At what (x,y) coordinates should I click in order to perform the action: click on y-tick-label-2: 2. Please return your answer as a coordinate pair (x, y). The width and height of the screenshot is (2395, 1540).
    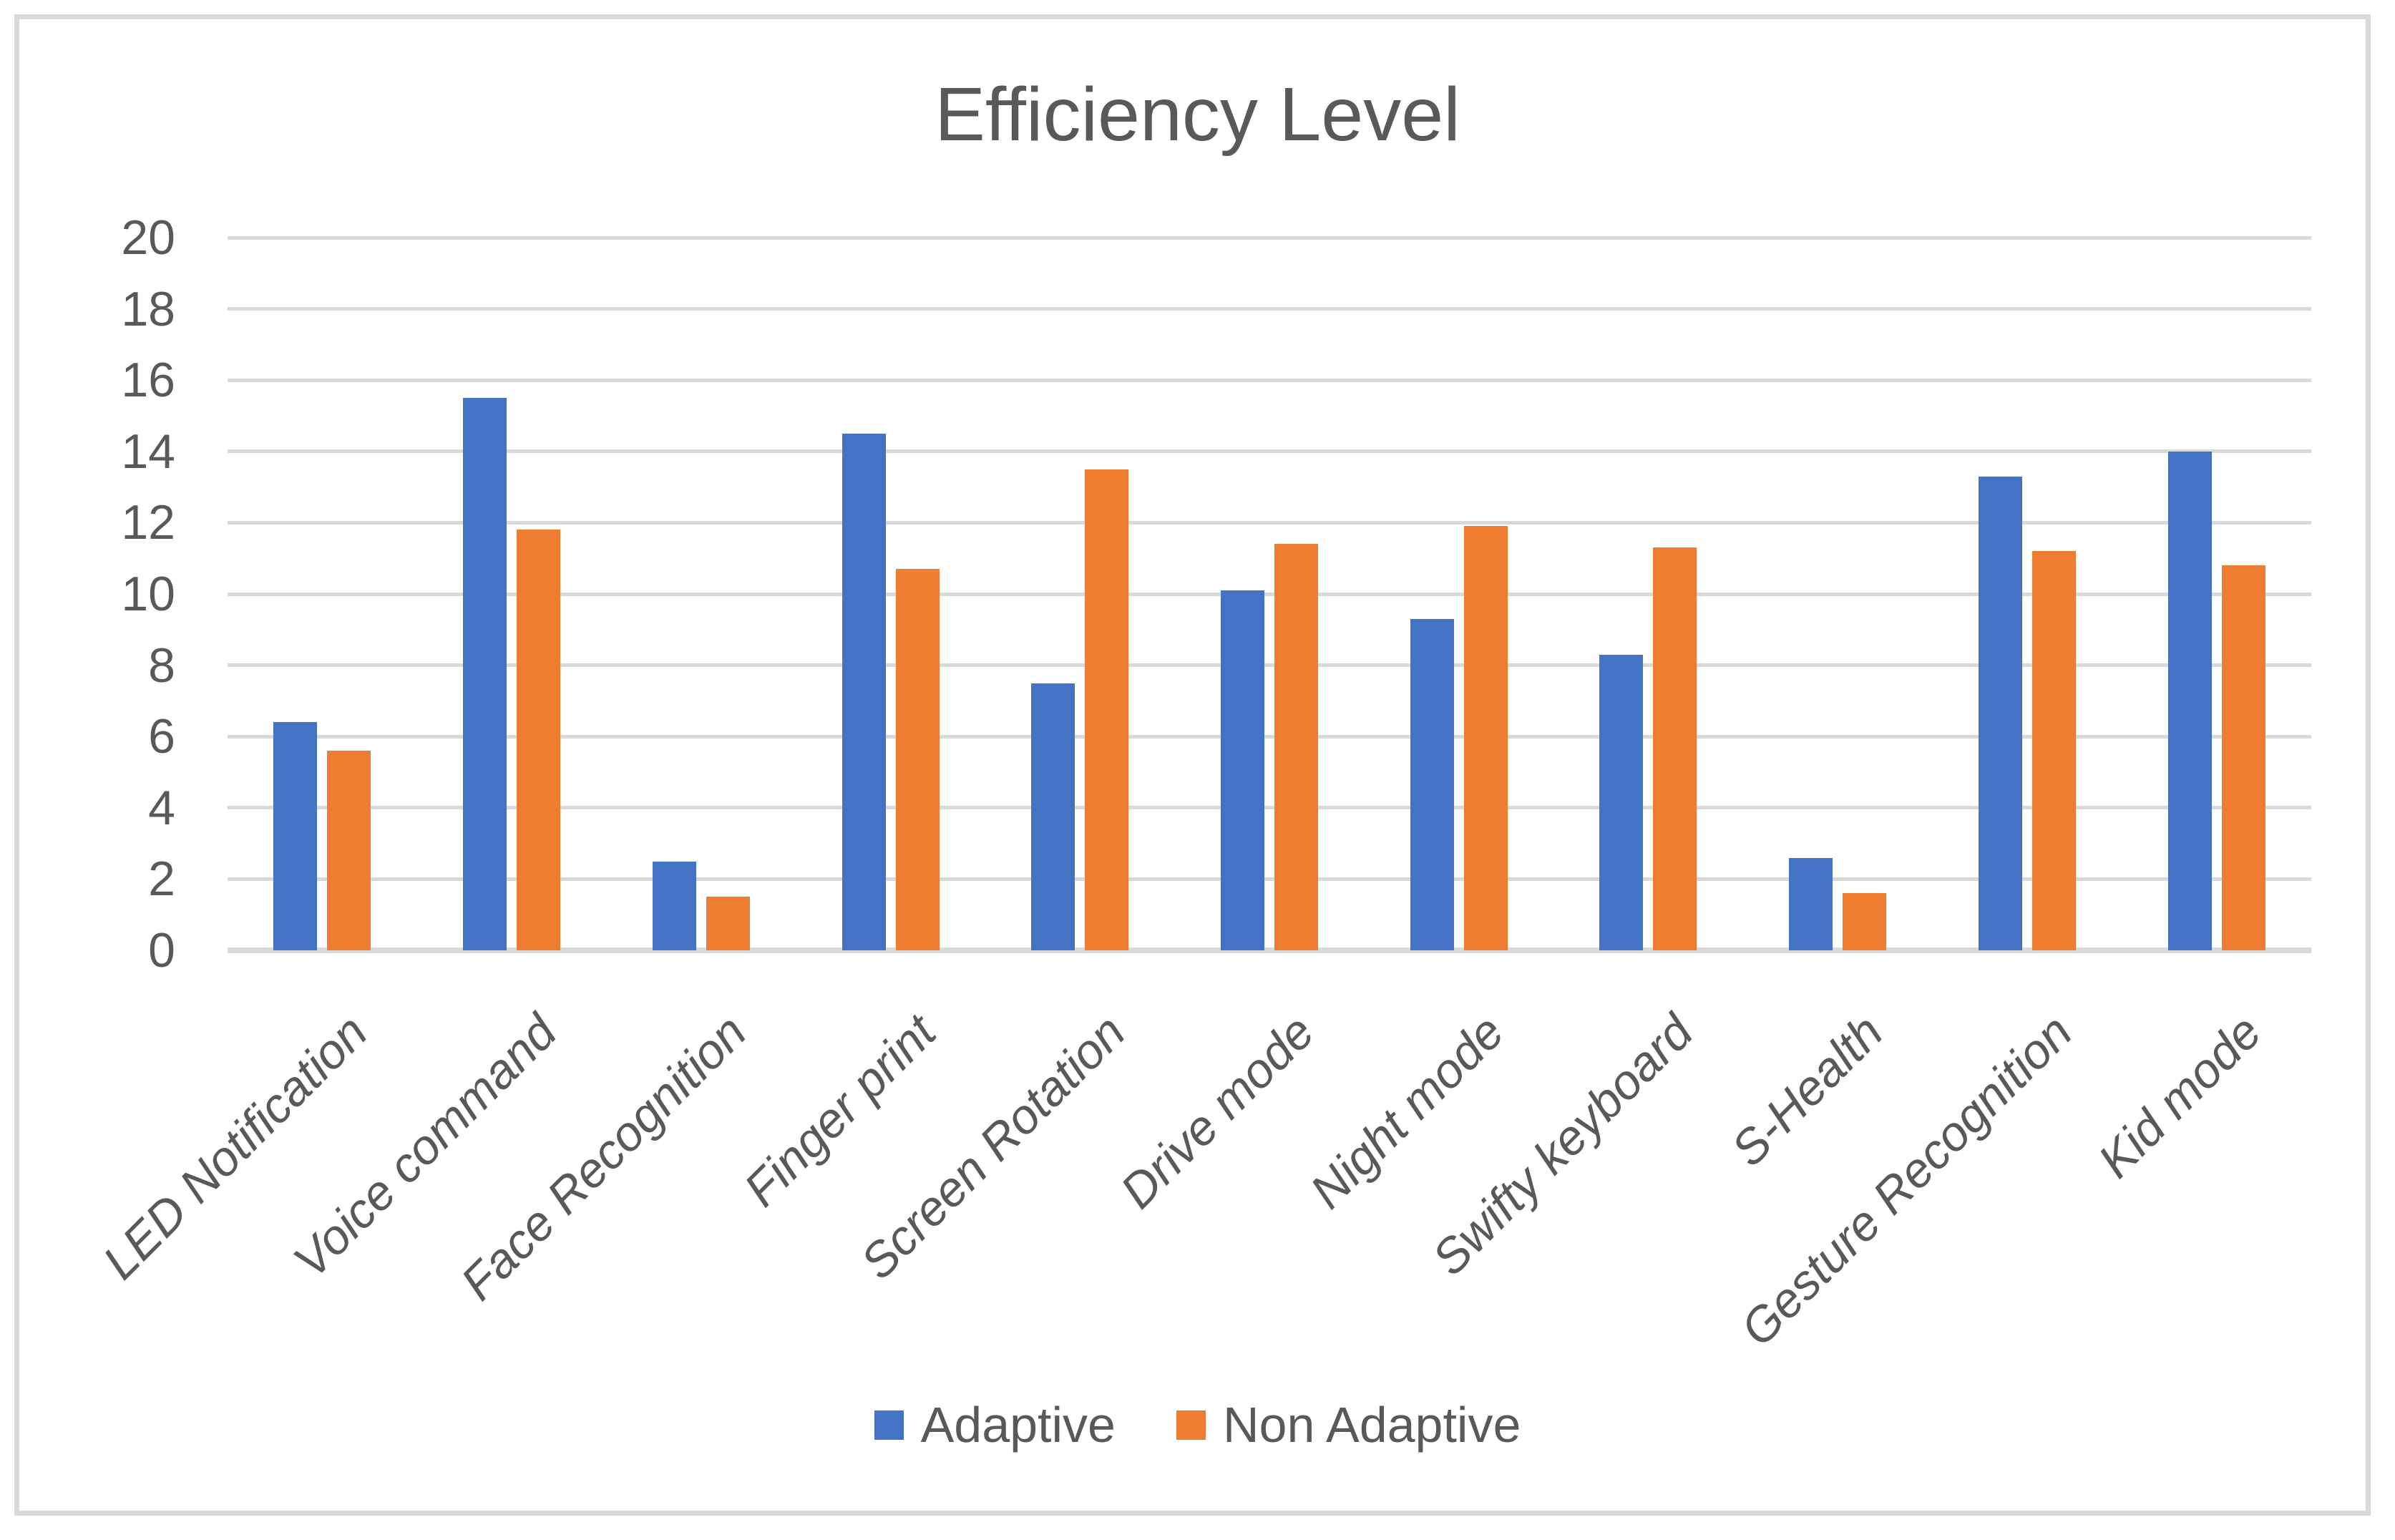
    Looking at the image, I should click on (161, 880).